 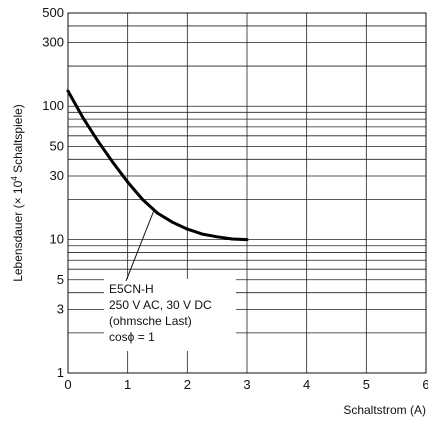 I want to click on x-tick-label: 3, so click(x=246, y=384).